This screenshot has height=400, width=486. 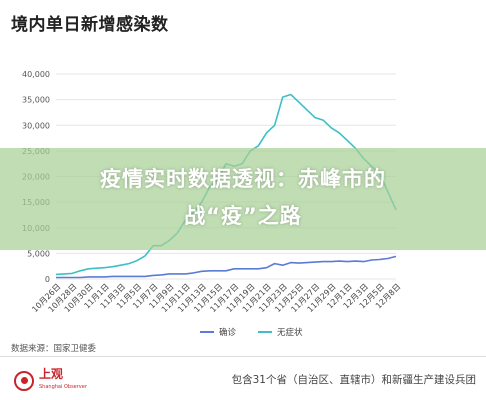 I want to click on y-tick-label: 0, so click(x=47, y=279).